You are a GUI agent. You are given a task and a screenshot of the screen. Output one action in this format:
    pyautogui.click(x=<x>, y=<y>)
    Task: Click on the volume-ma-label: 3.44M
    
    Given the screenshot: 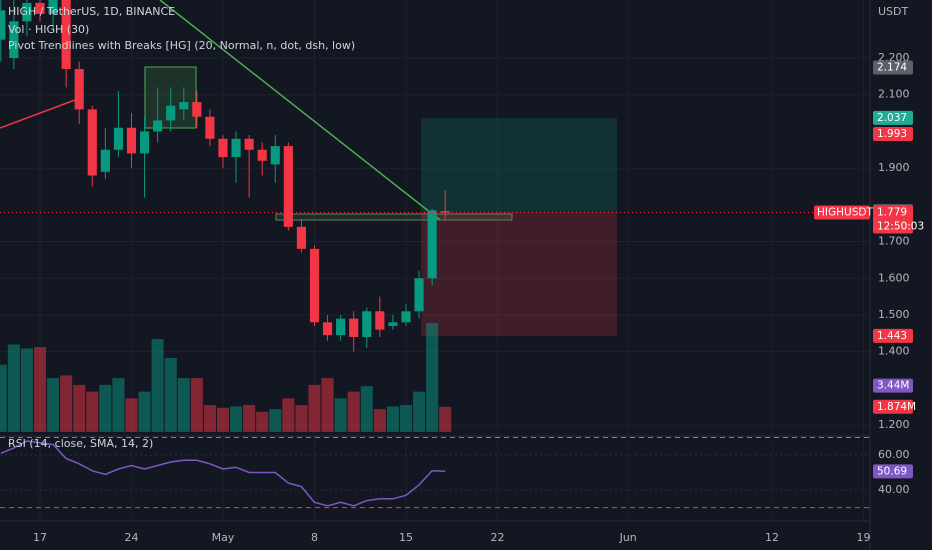 What is the action you would take?
    pyautogui.click(x=893, y=386)
    